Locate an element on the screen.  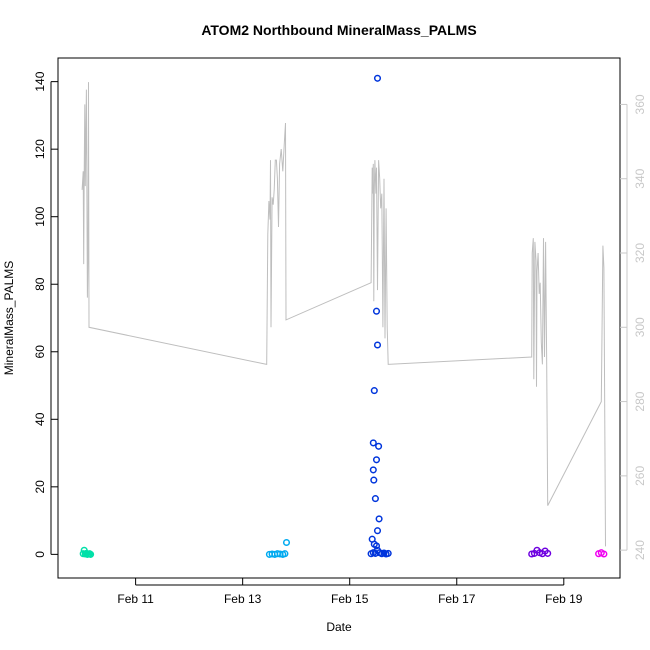
x-tick-label: Feb 17 is located at coordinates (457, 599).